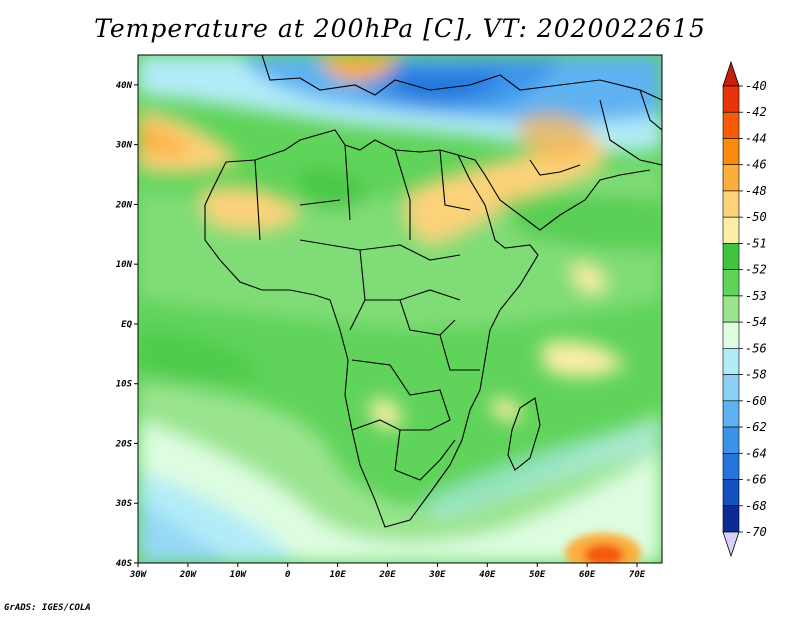 Image resolution: width=800 pixels, height=618 pixels. I want to click on lon-tick-label: 30W, so click(138, 575).